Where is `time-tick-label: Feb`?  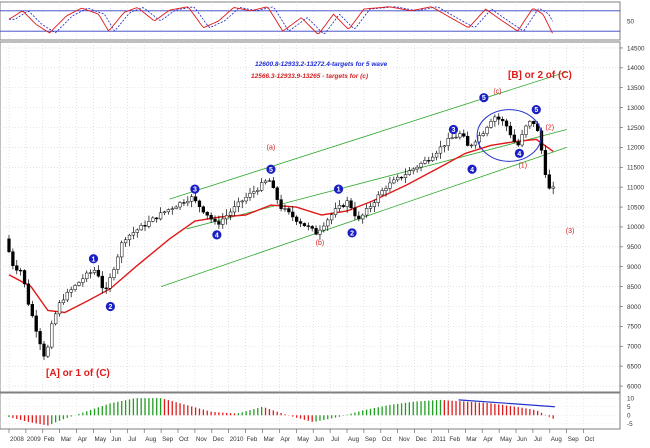 time-tick-label: Feb is located at coordinates (454, 439).